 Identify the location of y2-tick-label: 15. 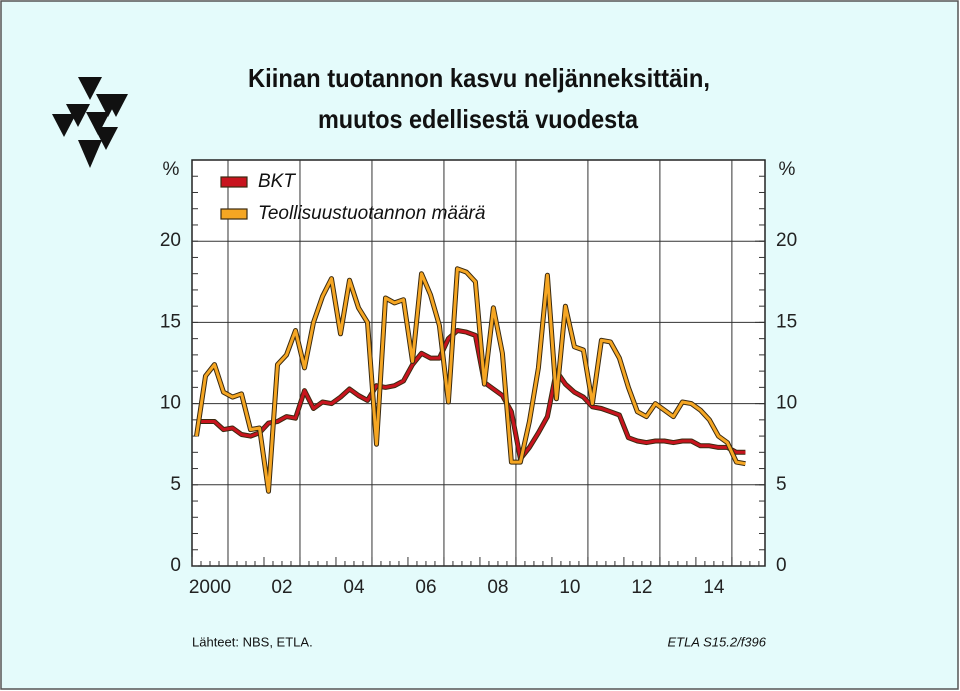
(786, 321).